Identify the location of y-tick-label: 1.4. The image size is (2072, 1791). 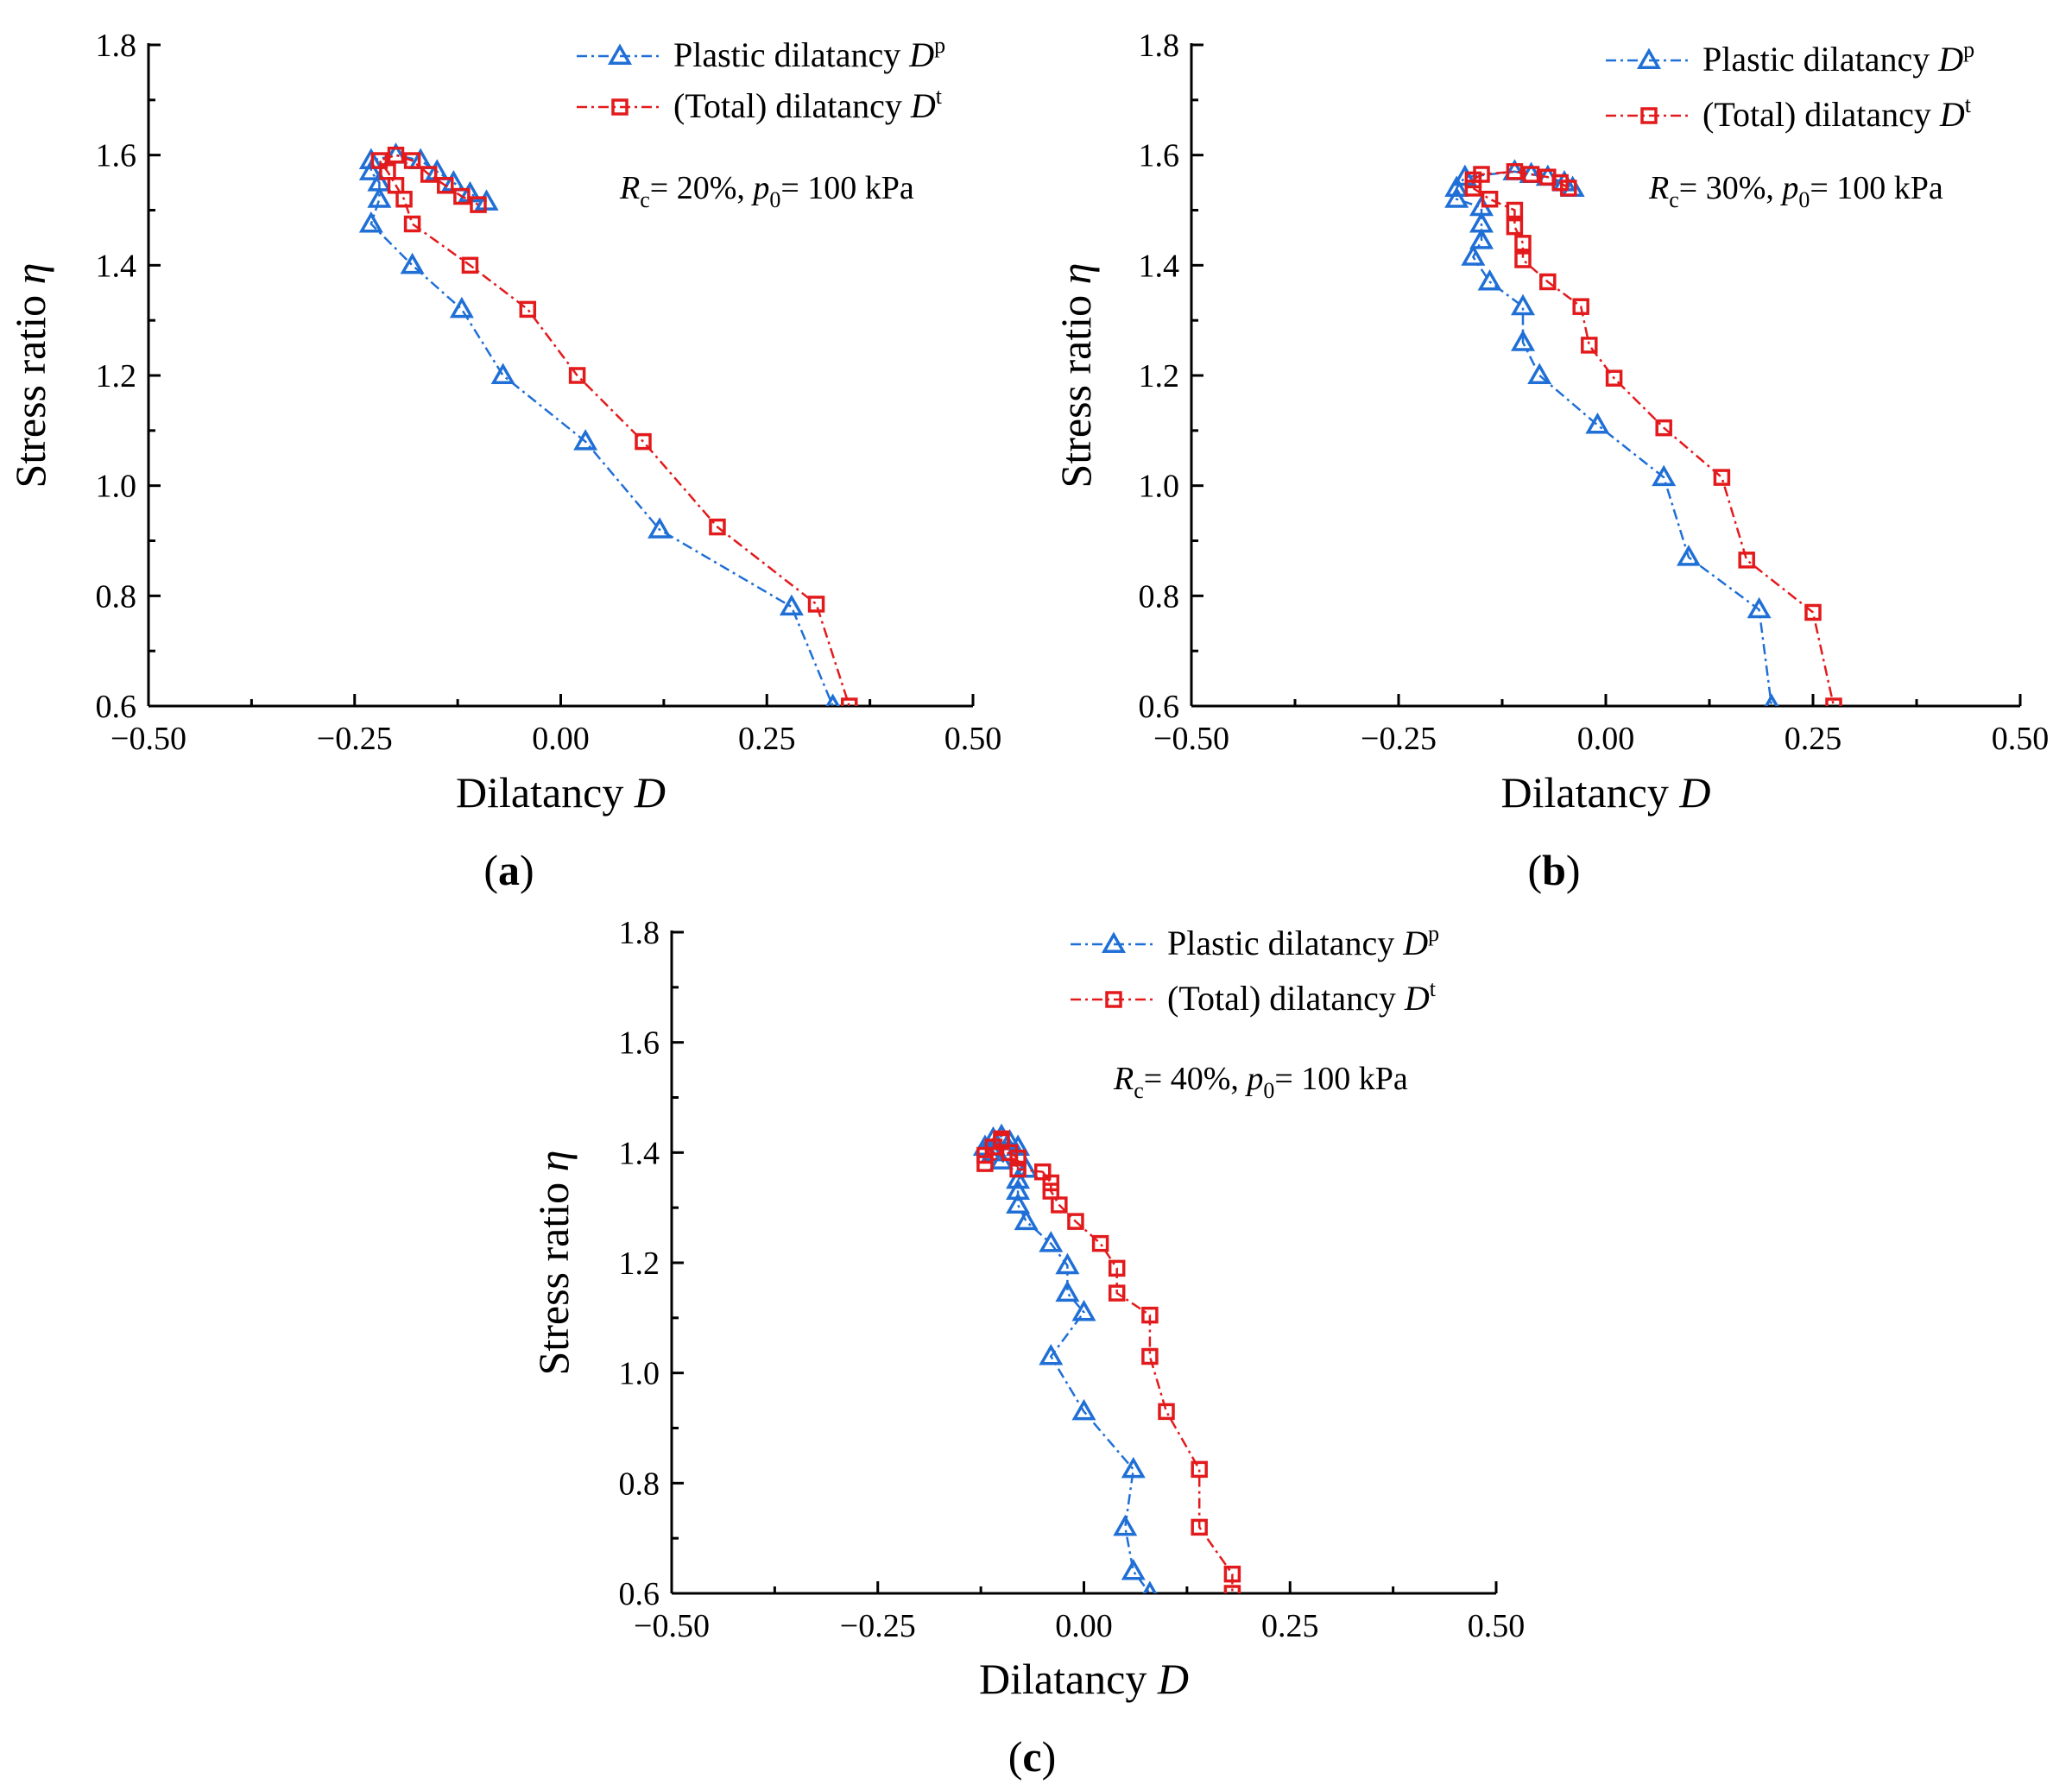
(639, 1153).